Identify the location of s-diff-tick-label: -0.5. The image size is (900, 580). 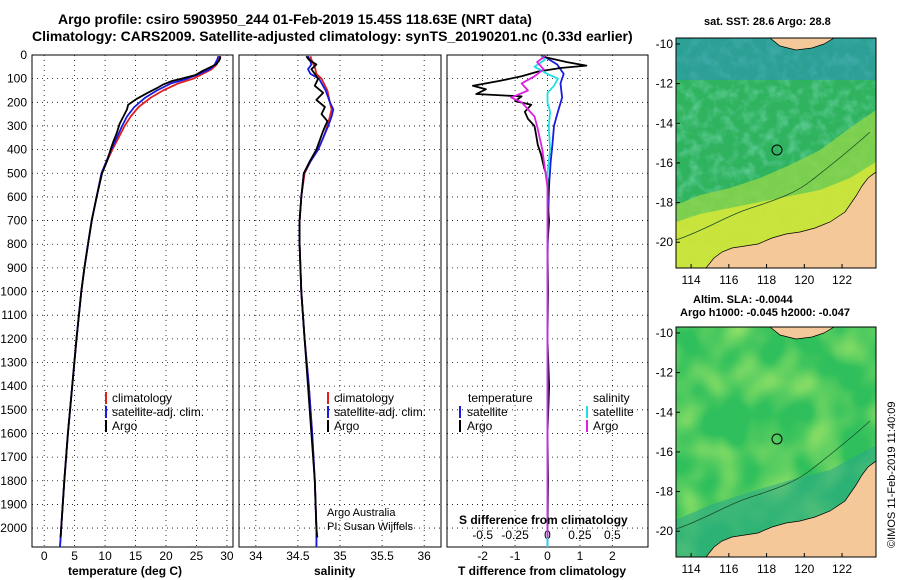
(482, 535).